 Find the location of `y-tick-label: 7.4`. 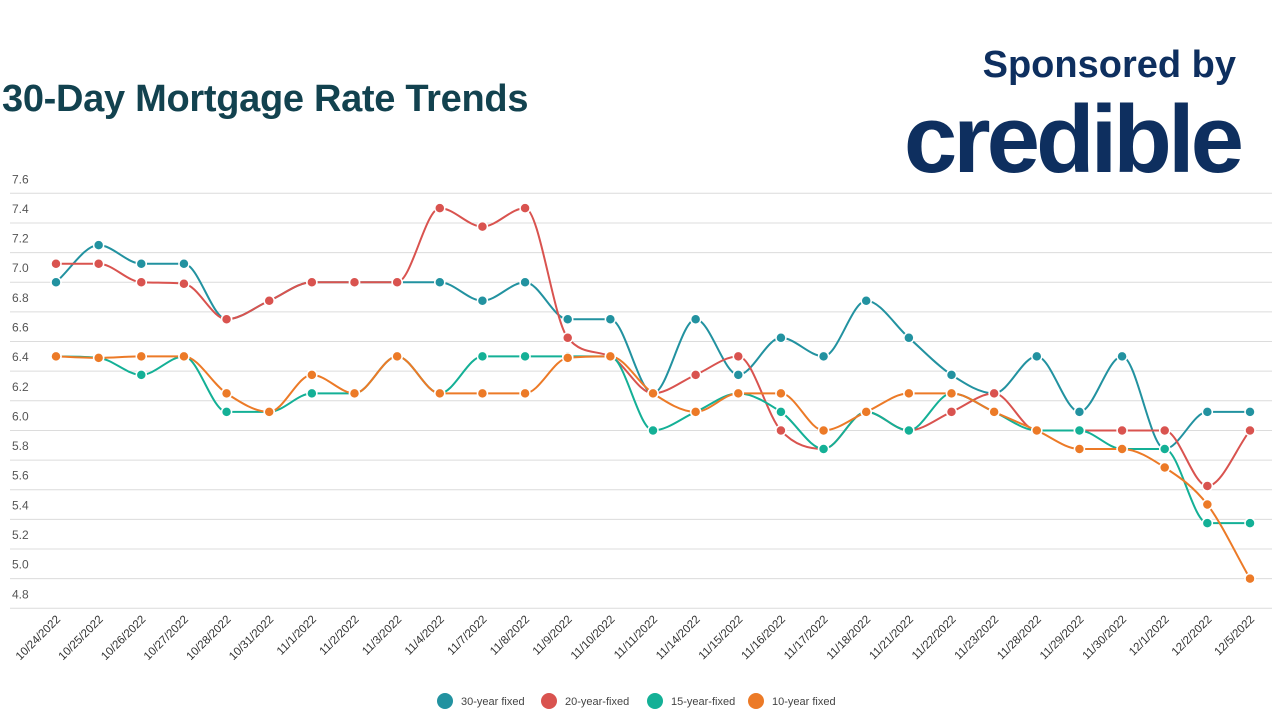

y-tick-label: 7.4 is located at coordinates (20, 209).